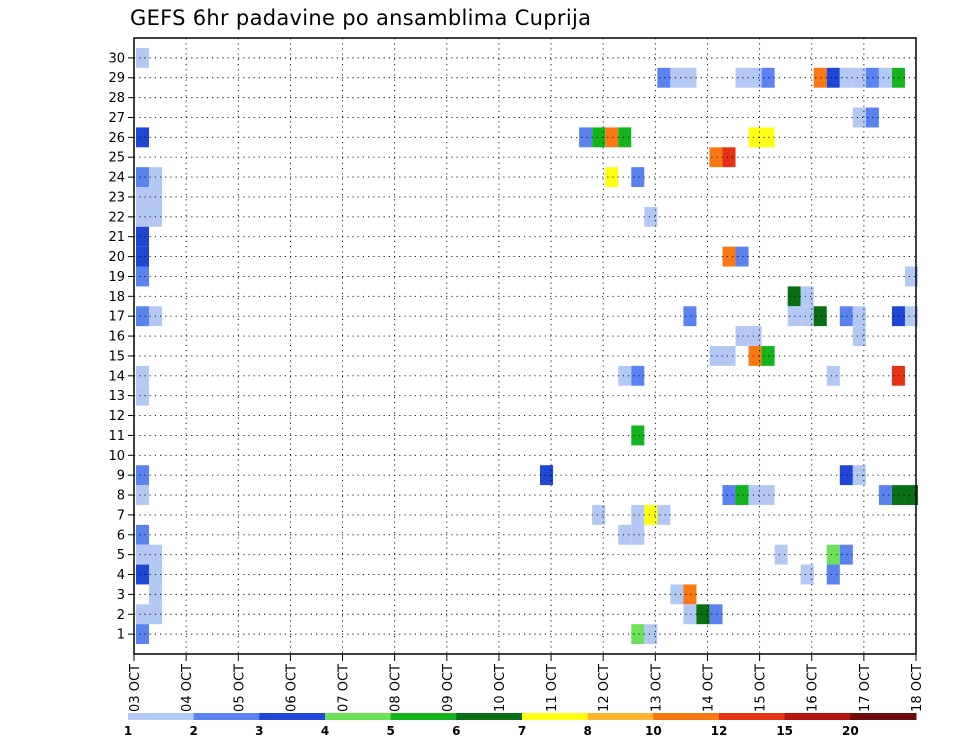  Describe the element at coordinates (361, 18) in the screenshot. I see `chart-title: GEFS 6hr padavine po ansamblima Cuprija` at that location.